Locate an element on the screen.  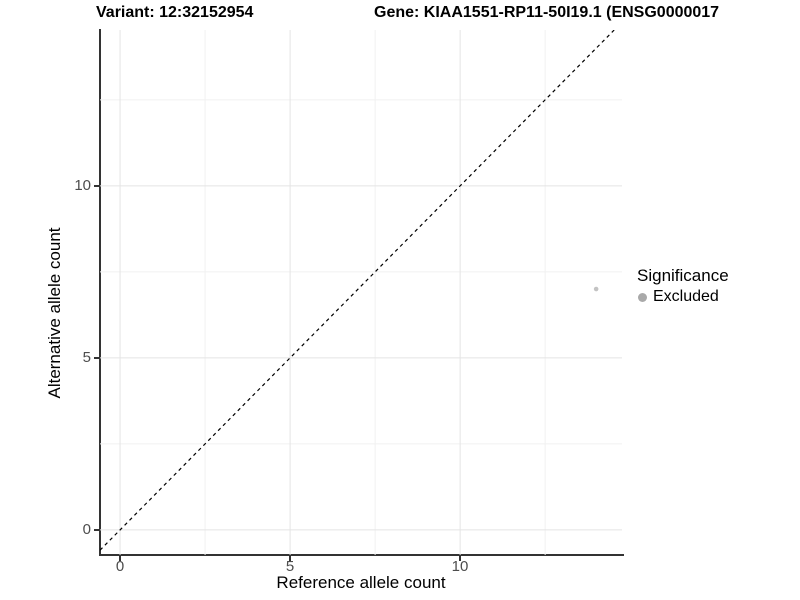
x-tick-label-10: 10 is located at coordinates (460, 566).